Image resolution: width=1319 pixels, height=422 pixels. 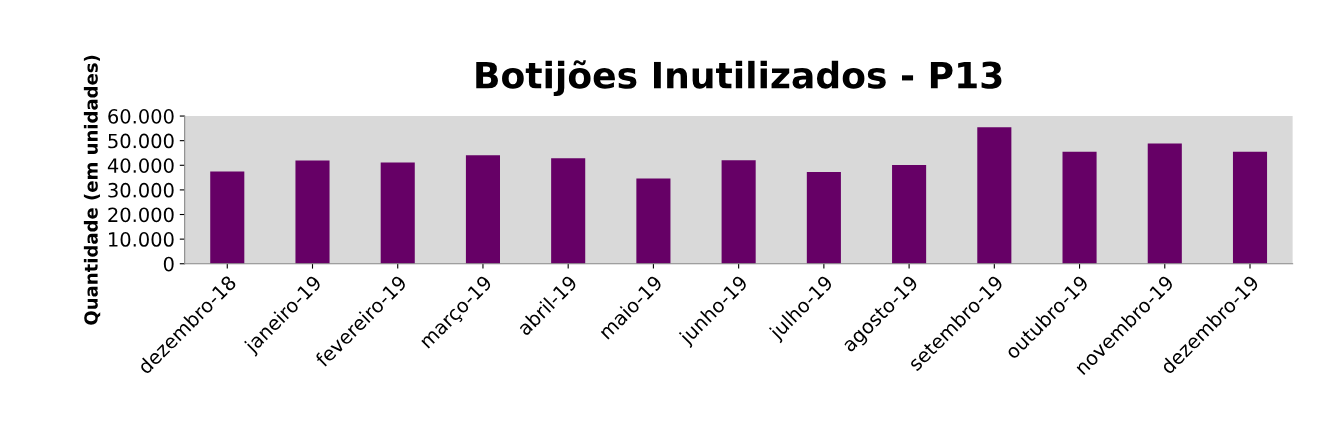 What do you see at coordinates (739, 78) in the screenshot?
I see `chart-title: Botijões Inutilizados - P13` at bounding box center [739, 78].